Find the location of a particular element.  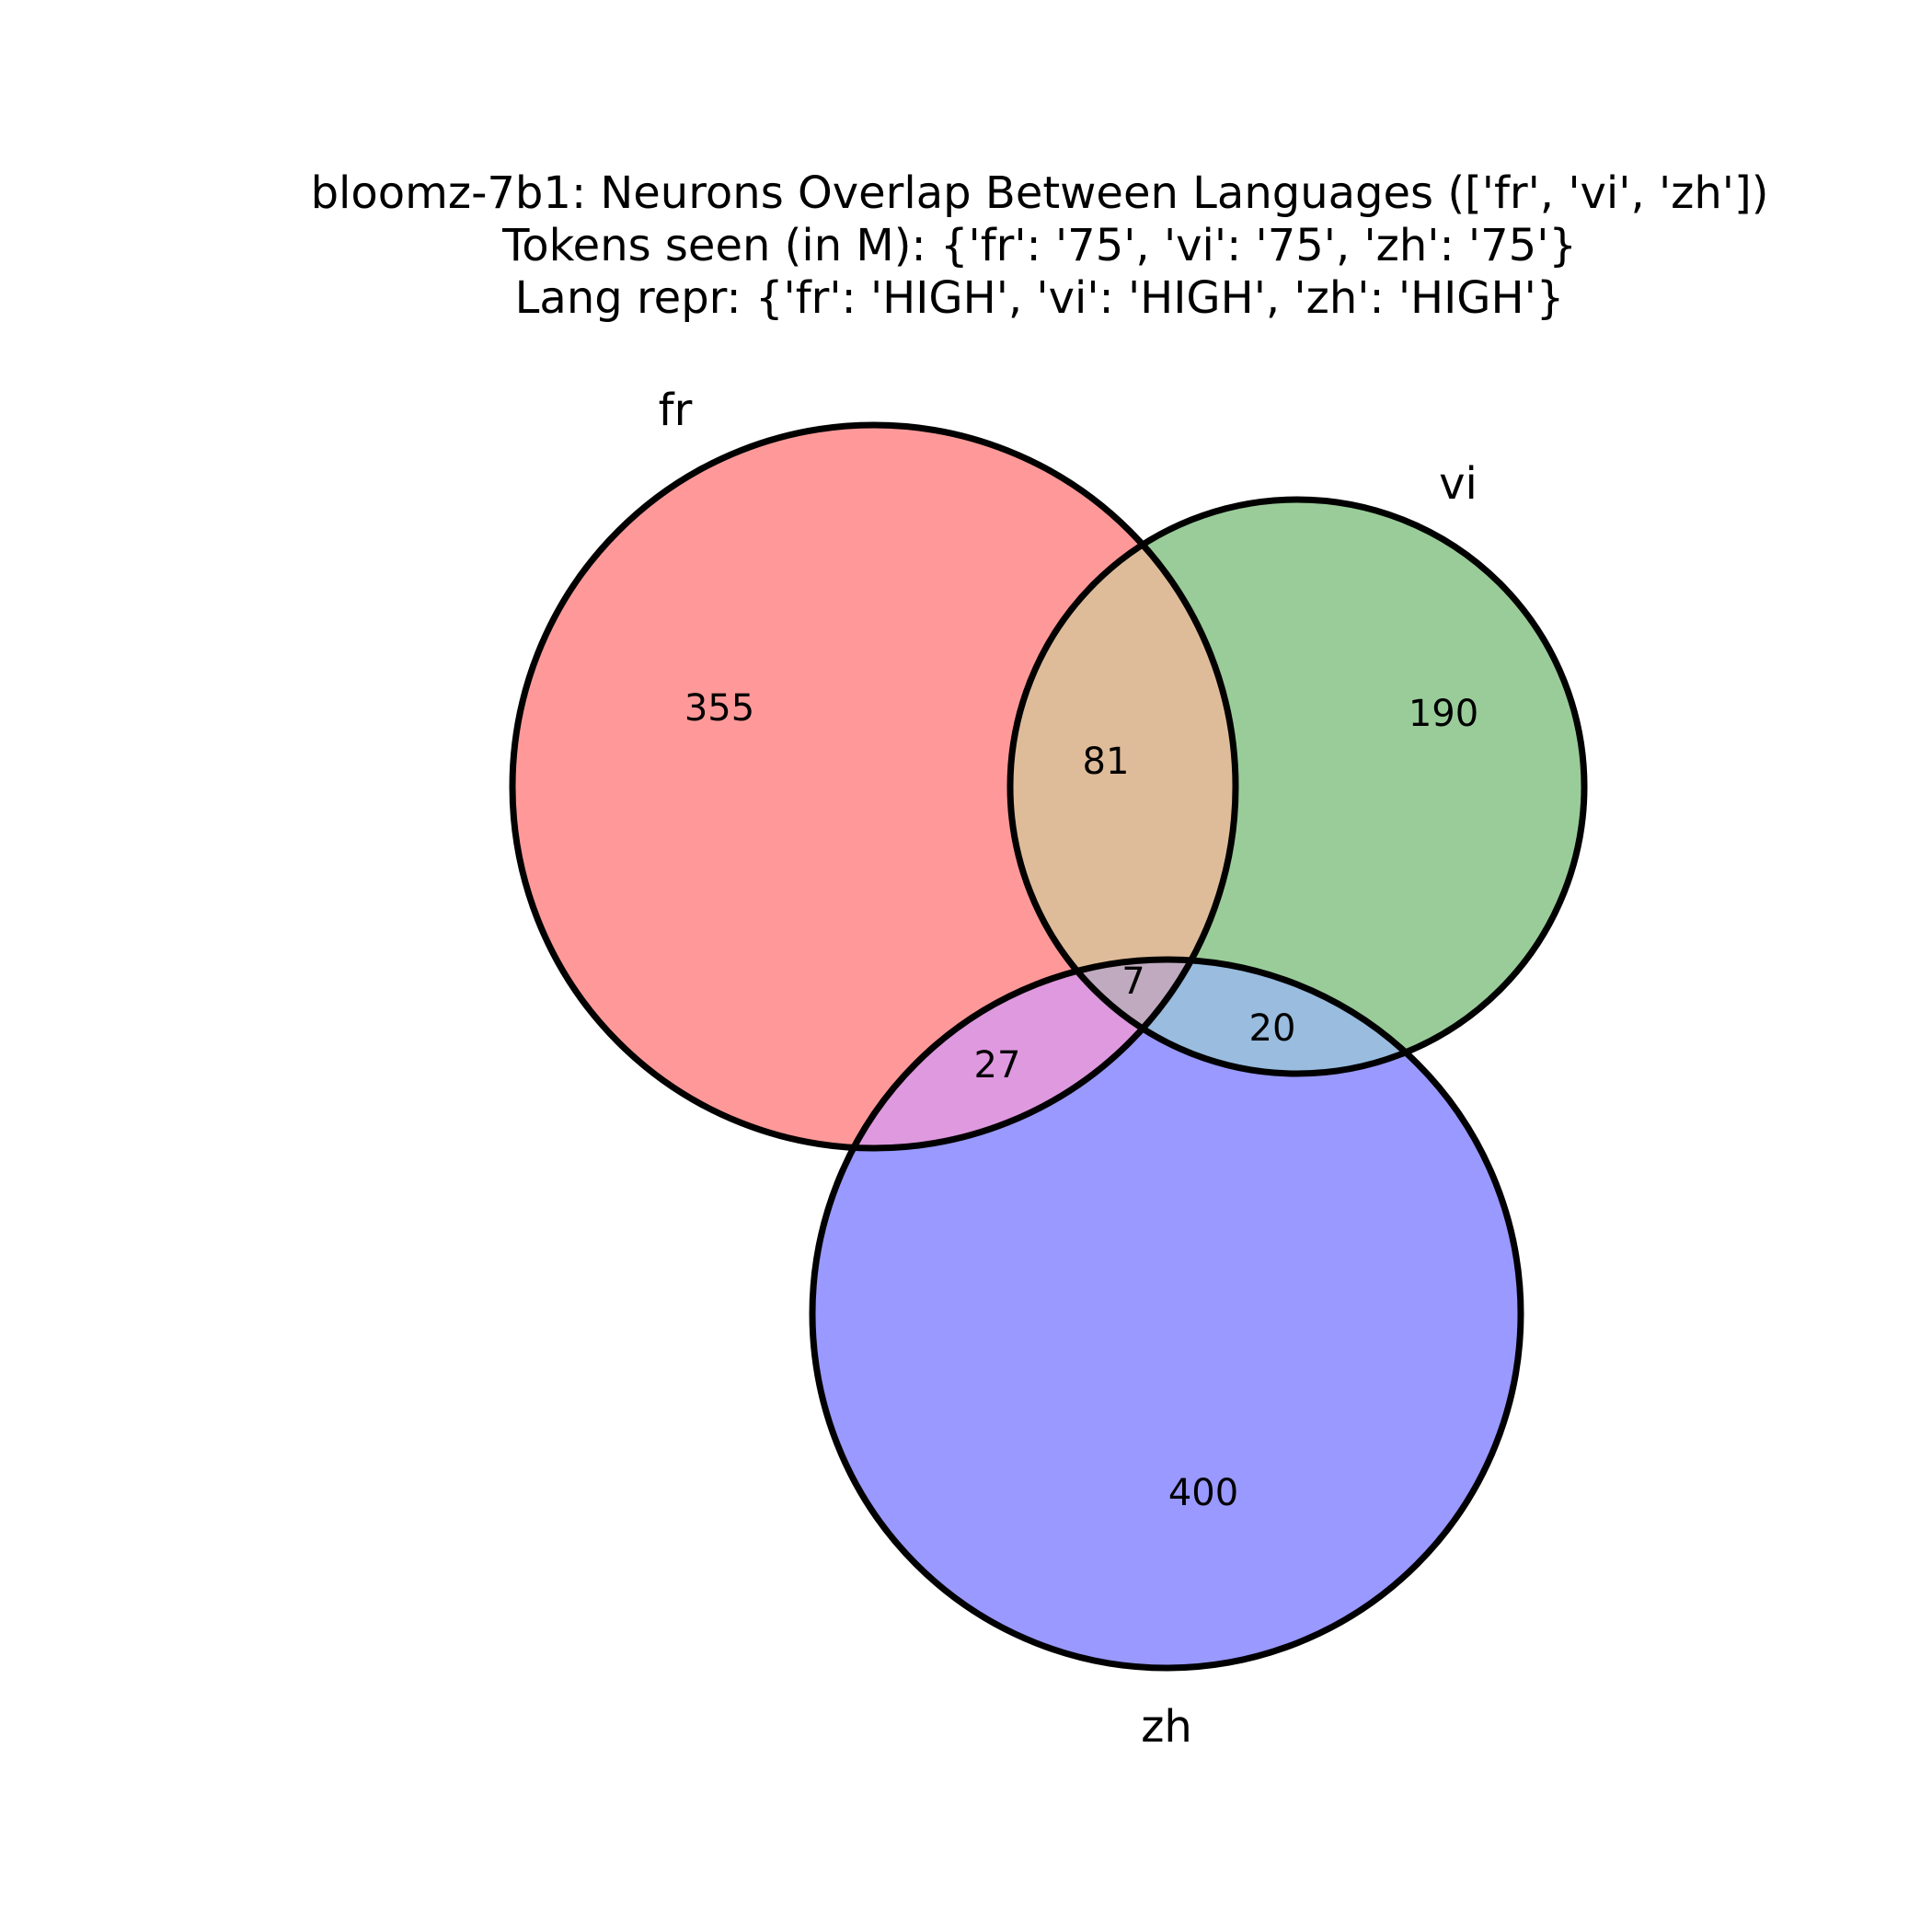

set-fr-outline is located at coordinates (874, 786).